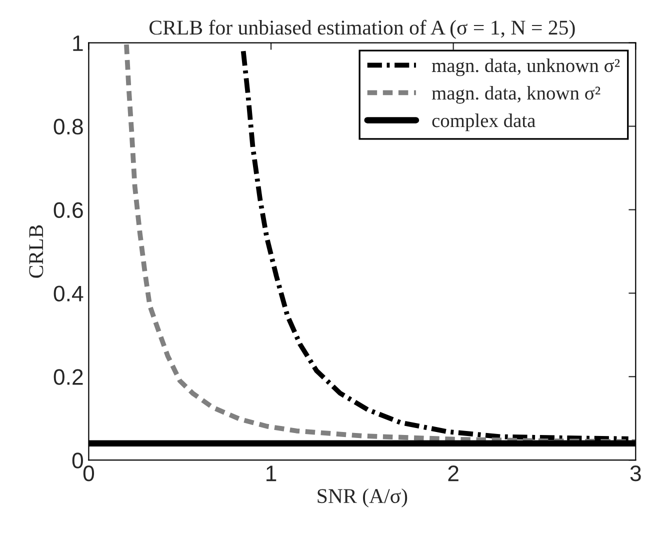 This screenshot has width=667, height=535. Describe the element at coordinates (271, 474) in the screenshot. I see `x-tick-label: 1` at that location.